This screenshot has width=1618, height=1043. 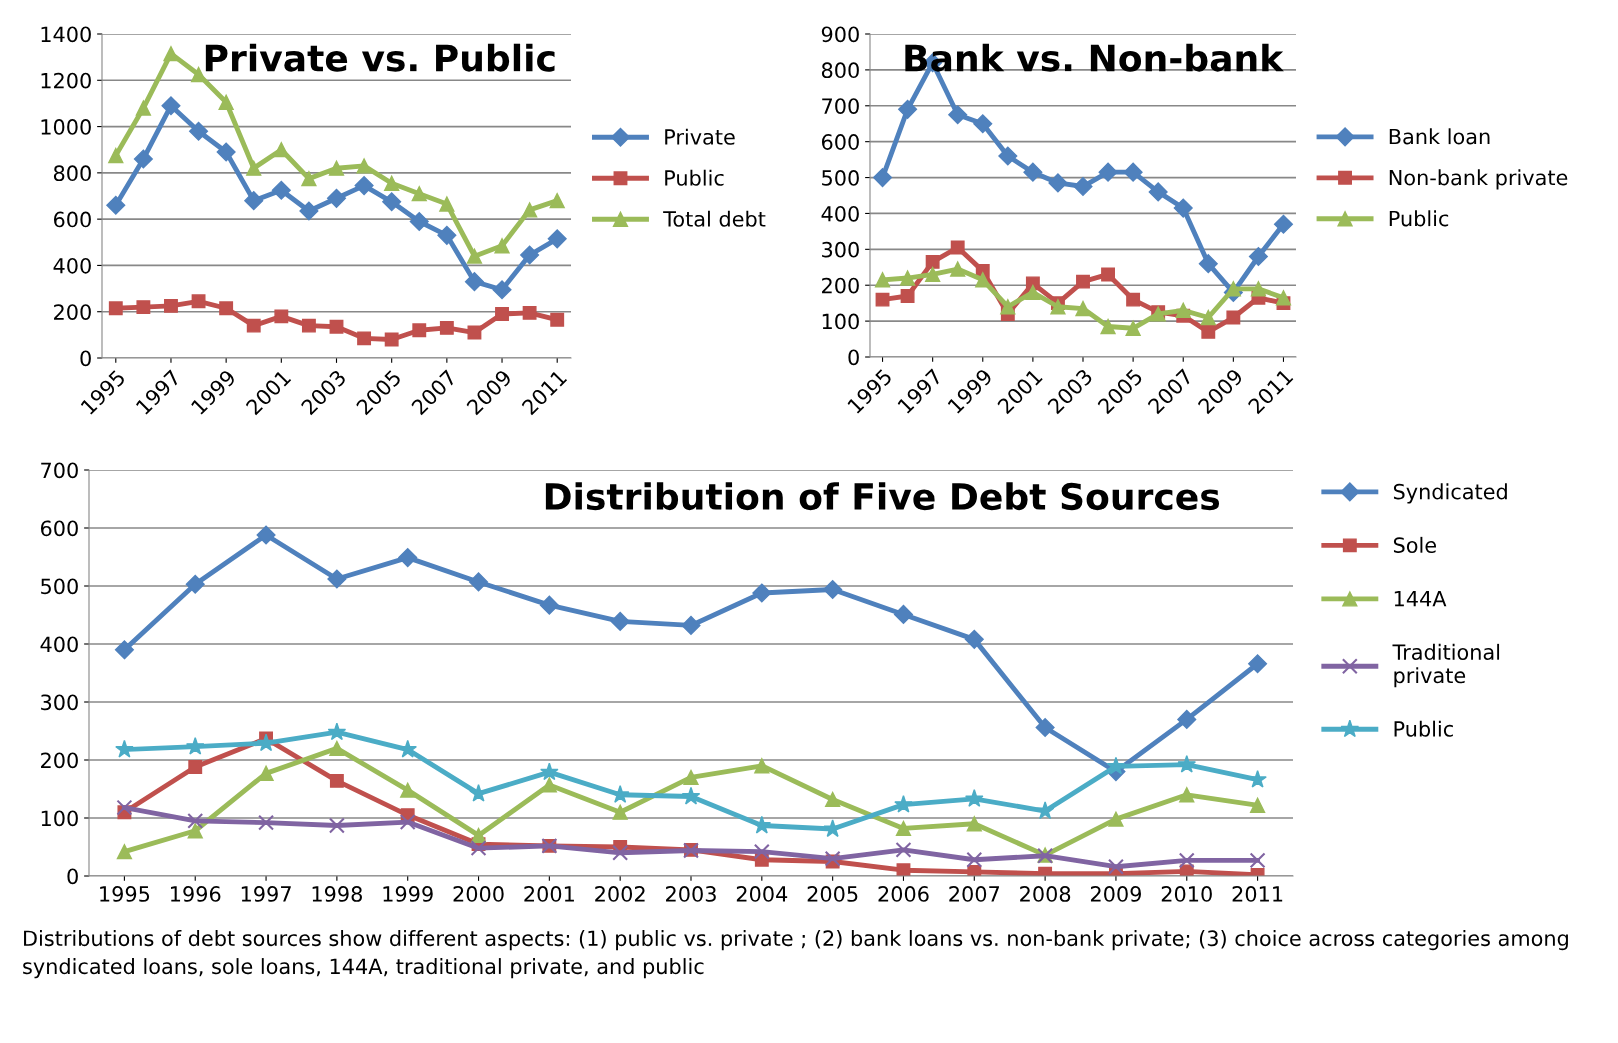 What do you see at coordinates (700, 136) in the screenshot?
I see `legend-label: Private` at bounding box center [700, 136].